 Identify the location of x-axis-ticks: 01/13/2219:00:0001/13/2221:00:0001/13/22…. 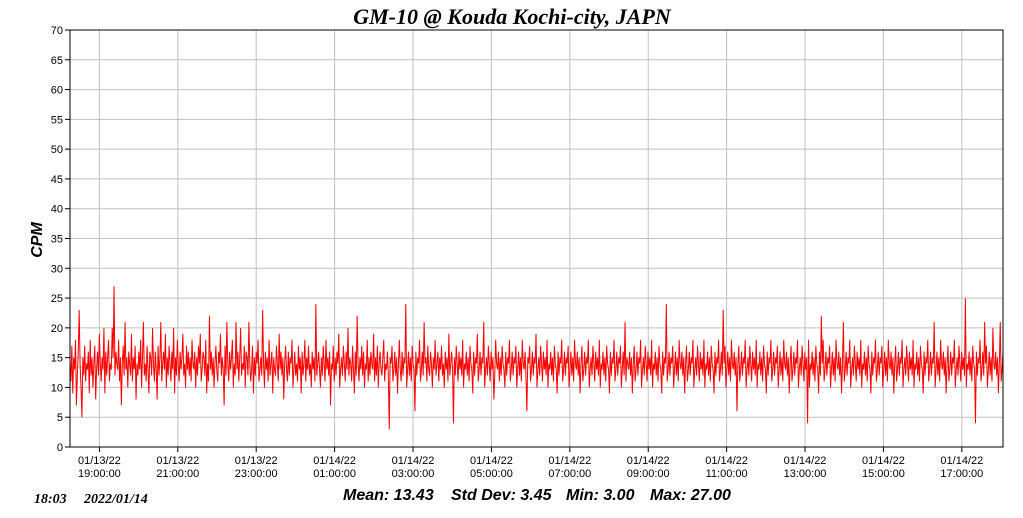
(530, 463).